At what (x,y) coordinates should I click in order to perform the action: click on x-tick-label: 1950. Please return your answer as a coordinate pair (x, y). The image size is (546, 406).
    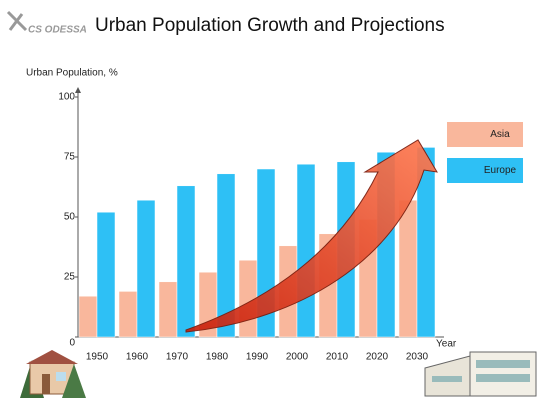
    Looking at the image, I should click on (97, 357).